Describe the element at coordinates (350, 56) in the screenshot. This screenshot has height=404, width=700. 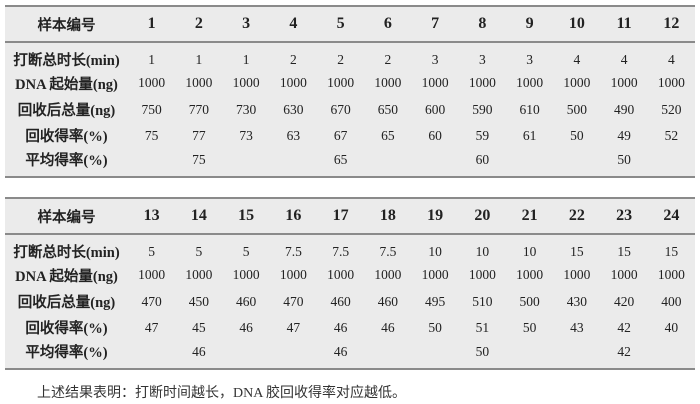
I see `table-row: 打断总时长(min) 1 1 1 2 2 2 3 3 3 4 4 4` at that location.